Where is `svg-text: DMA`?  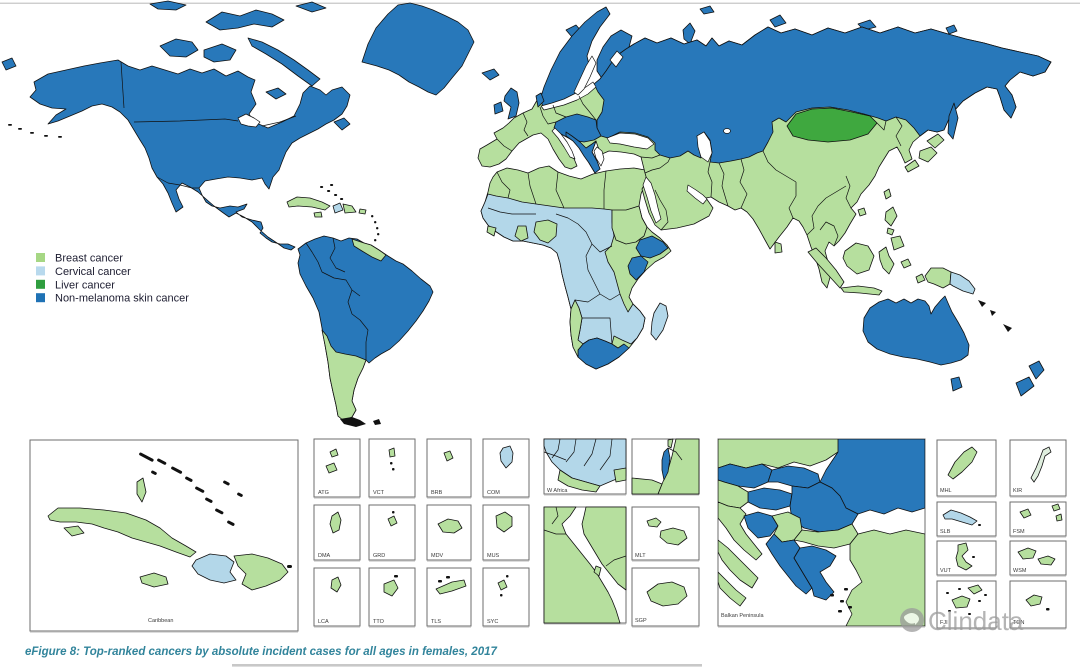
svg-text: DMA is located at coordinates (324, 556).